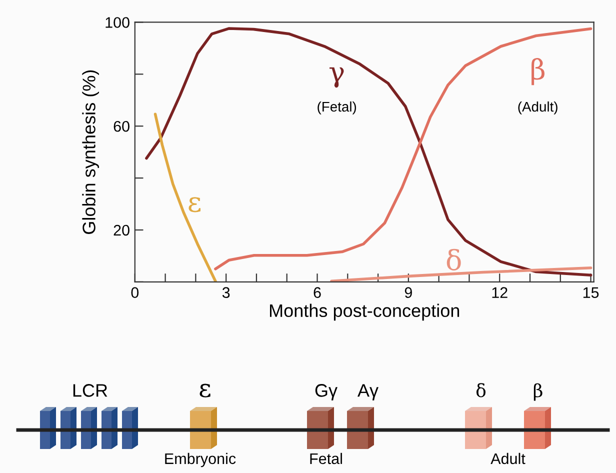 The image size is (616, 473). What do you see at coordinates (326, 458) in the screenshot?
I see `text: Fetal` at bounding box center [326, 458].